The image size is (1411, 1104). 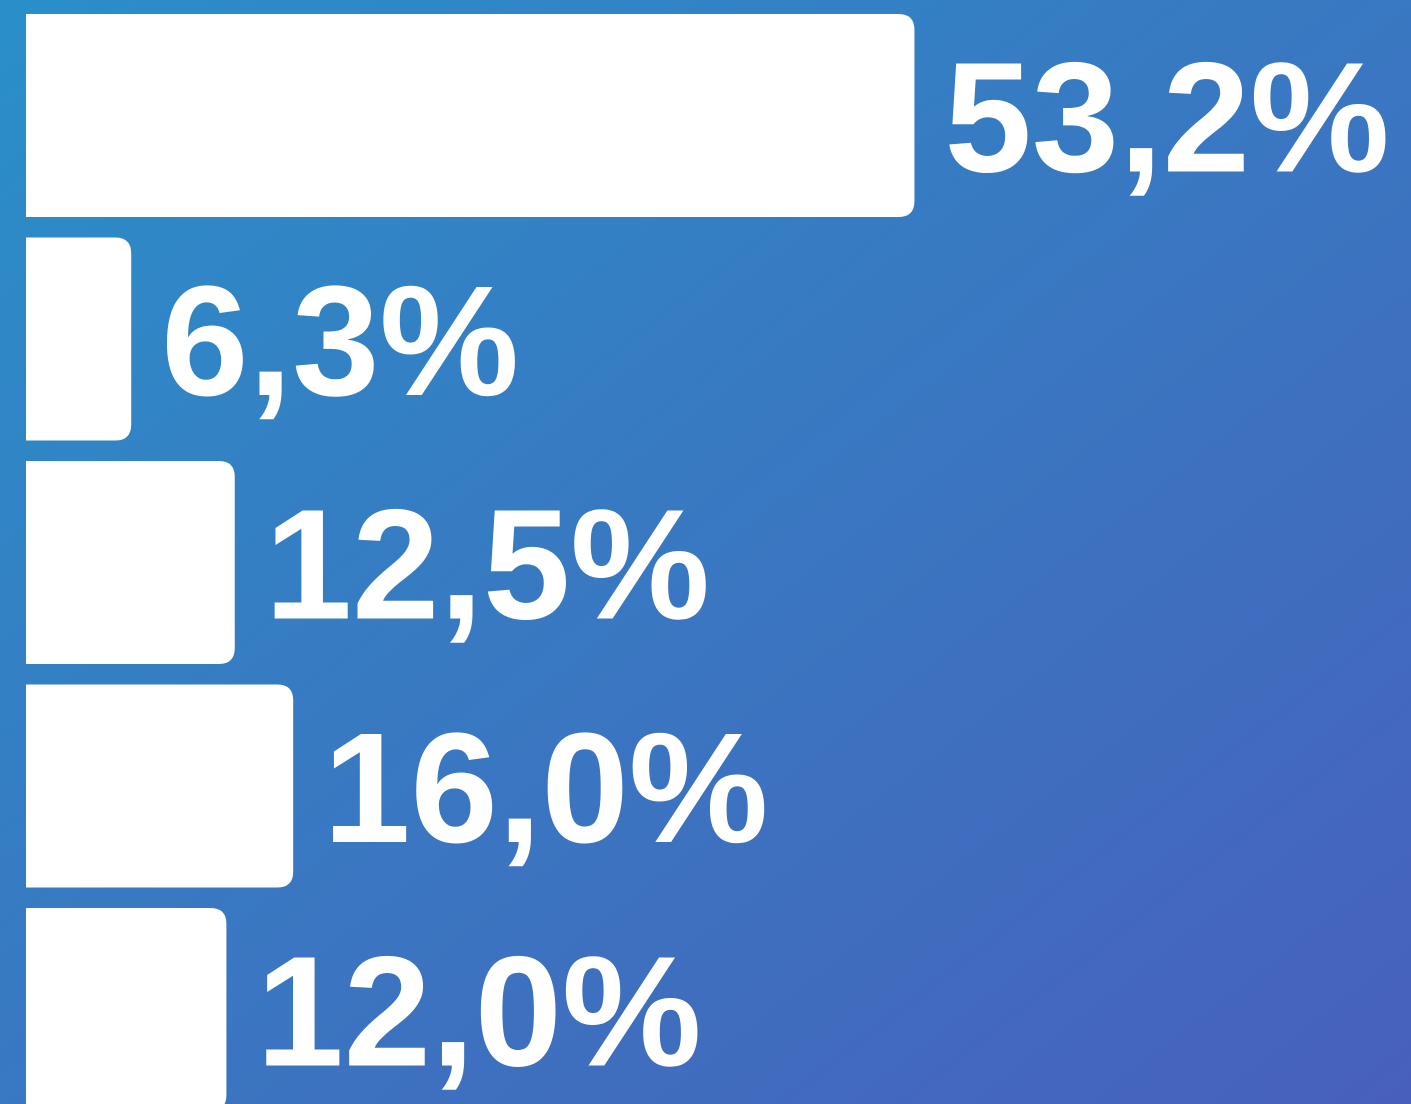 I want to click on value-label: 6,3%, so click(x=340, y=341).